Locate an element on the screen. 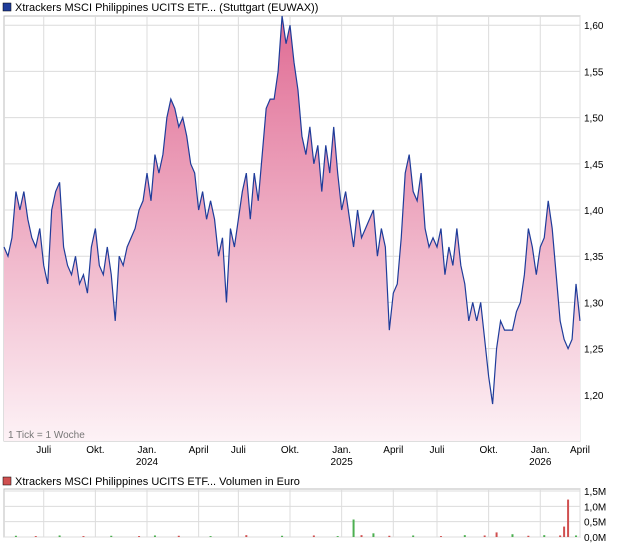 The height and width of the screenshot is (546, 620). tick-note: 1 Tick = 1 Woche is located at coordinates (46, 435).